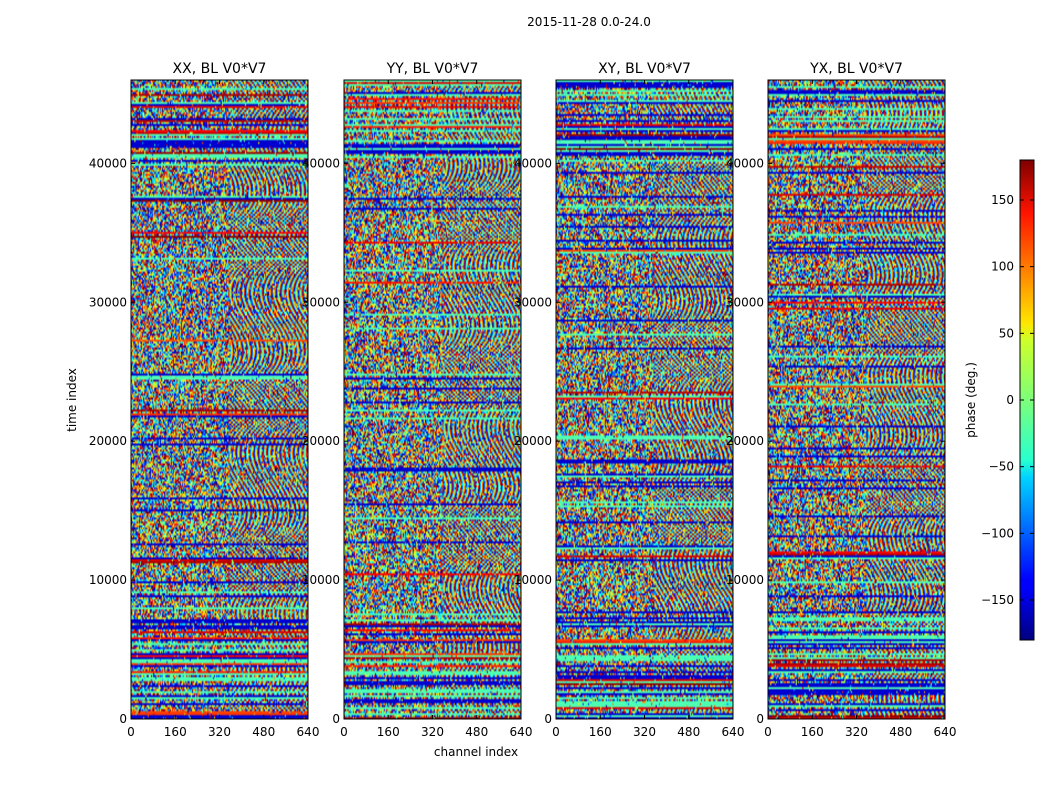 This screenshot has height=800, width=1050. I want to click on colorbar-tick-label: 50, so click(1006, 333).